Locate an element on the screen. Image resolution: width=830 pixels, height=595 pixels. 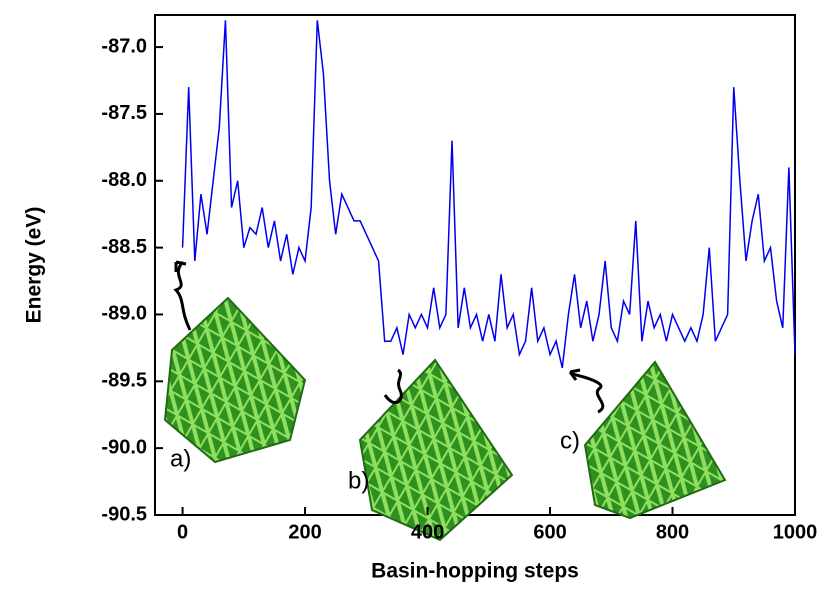
y-tick-label: -90.5 is located at coordinates (124, 514).